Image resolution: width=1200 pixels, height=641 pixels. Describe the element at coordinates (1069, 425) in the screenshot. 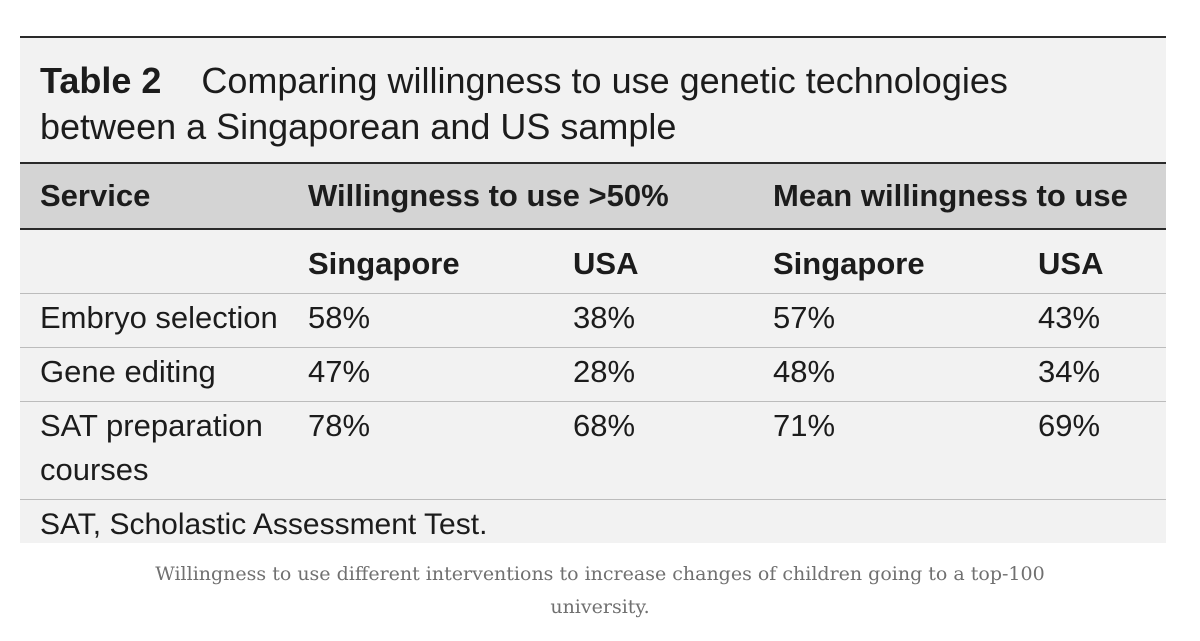

I see `table-cell: 69%` at that location.